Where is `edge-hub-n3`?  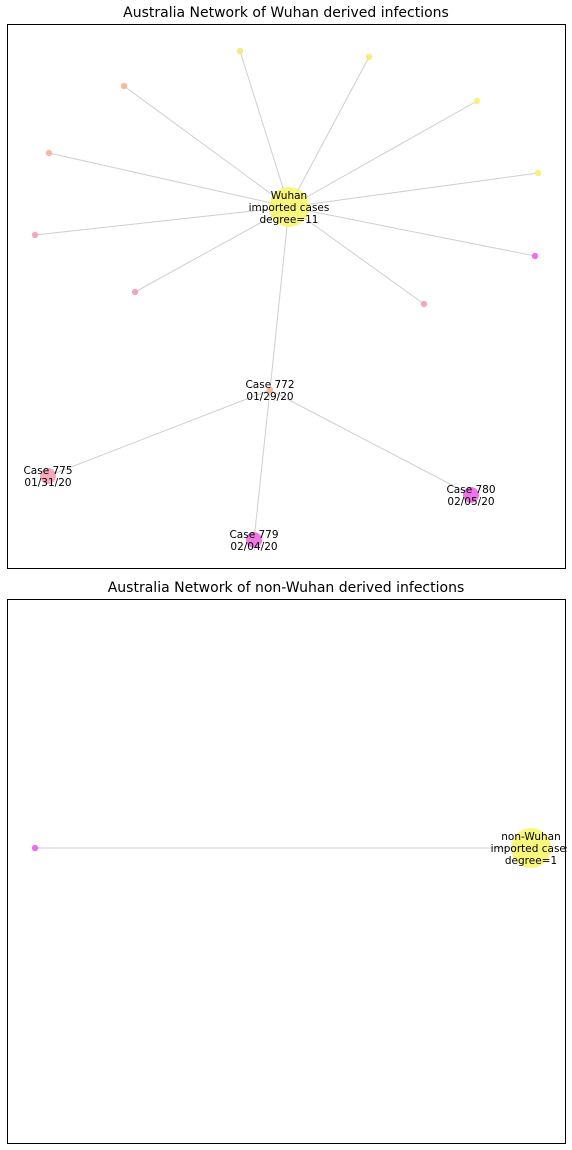 edge-hub-n3 is located at coordinates (206, 146).